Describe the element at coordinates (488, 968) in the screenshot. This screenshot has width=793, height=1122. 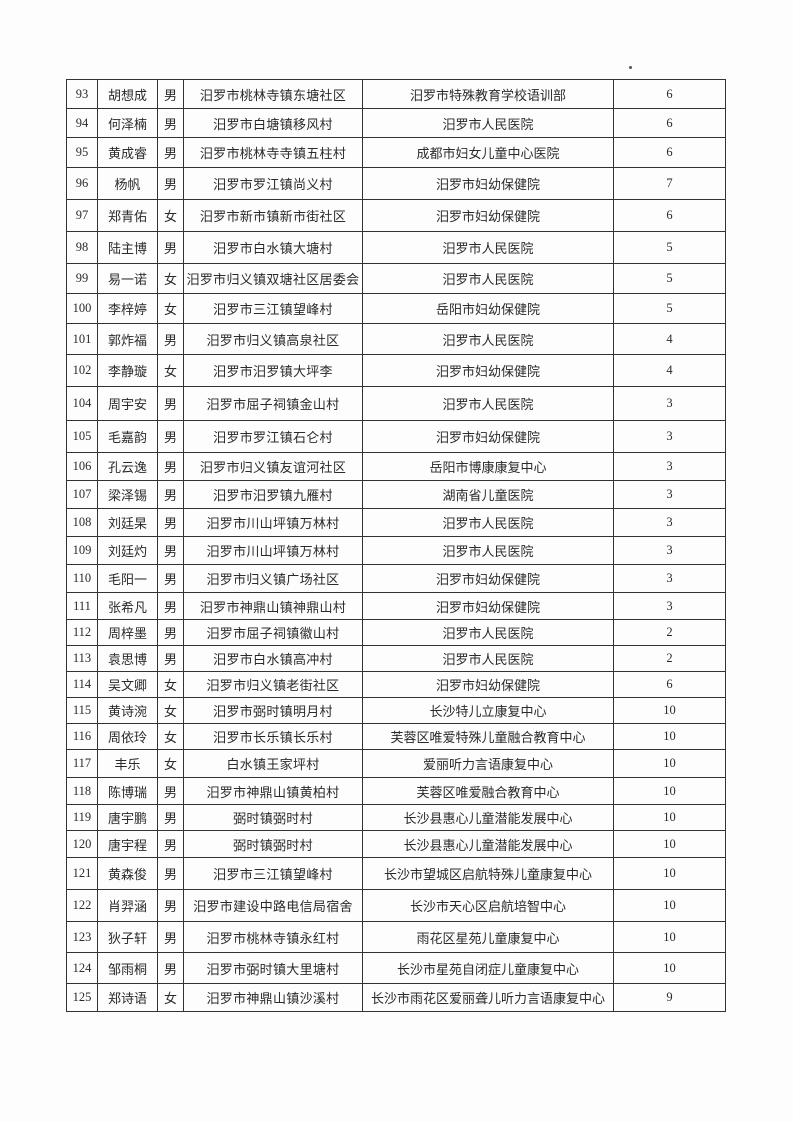
I see `institution-cell: 长沙市星苑自闭症儿童康复中心` at that location.